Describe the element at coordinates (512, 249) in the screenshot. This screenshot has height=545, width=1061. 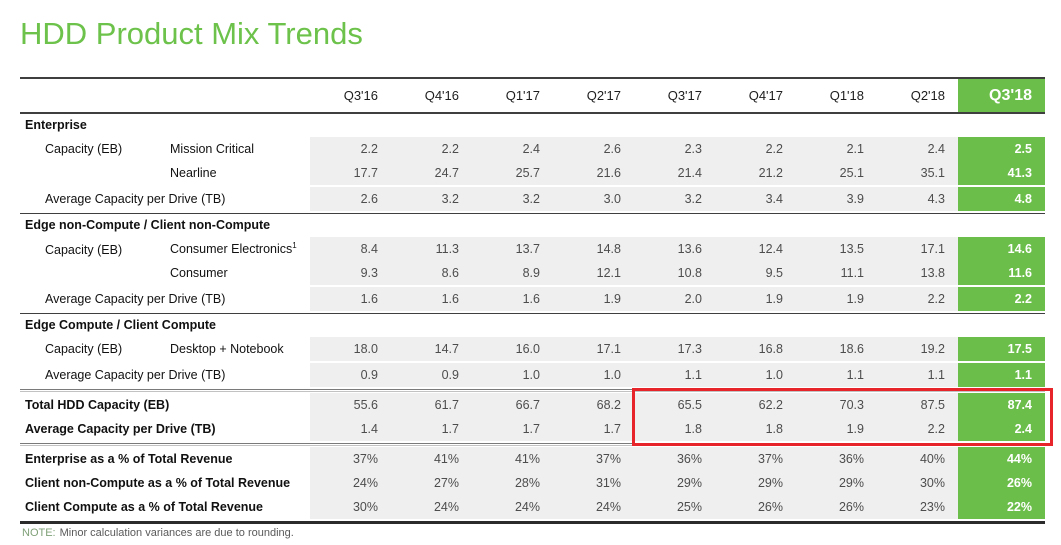
I see `value-cell: 13.7` at that location.